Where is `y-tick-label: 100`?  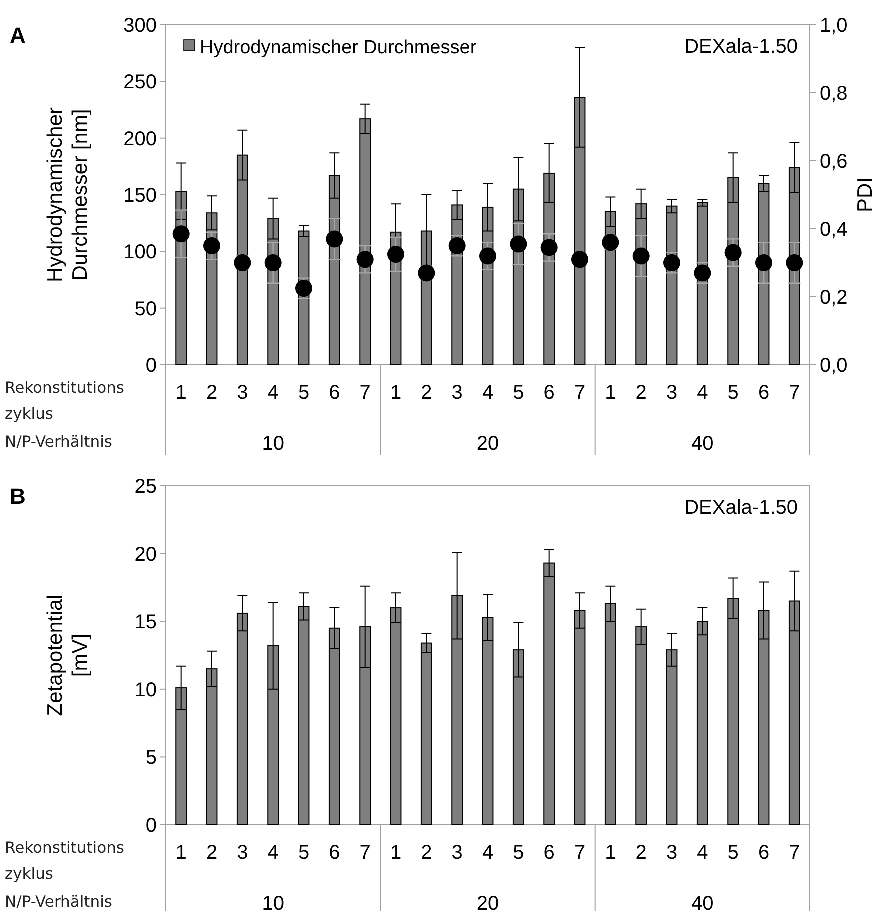
y-tick-label: 100 is located at coordinates (140, 253).